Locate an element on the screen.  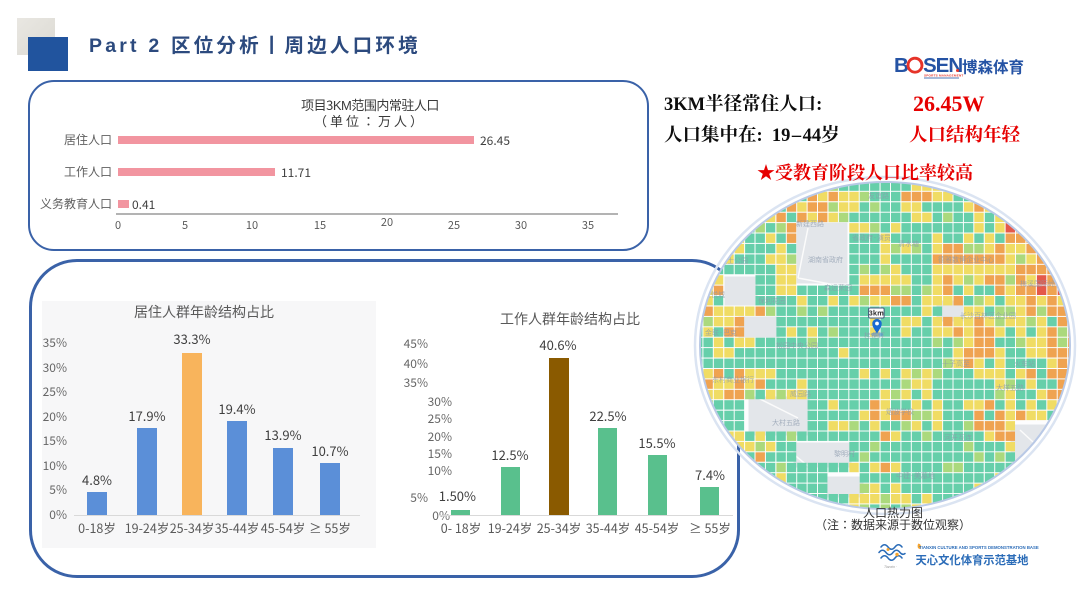
svg-text: 中建·美墓地 is located at coordinates (915, 476).